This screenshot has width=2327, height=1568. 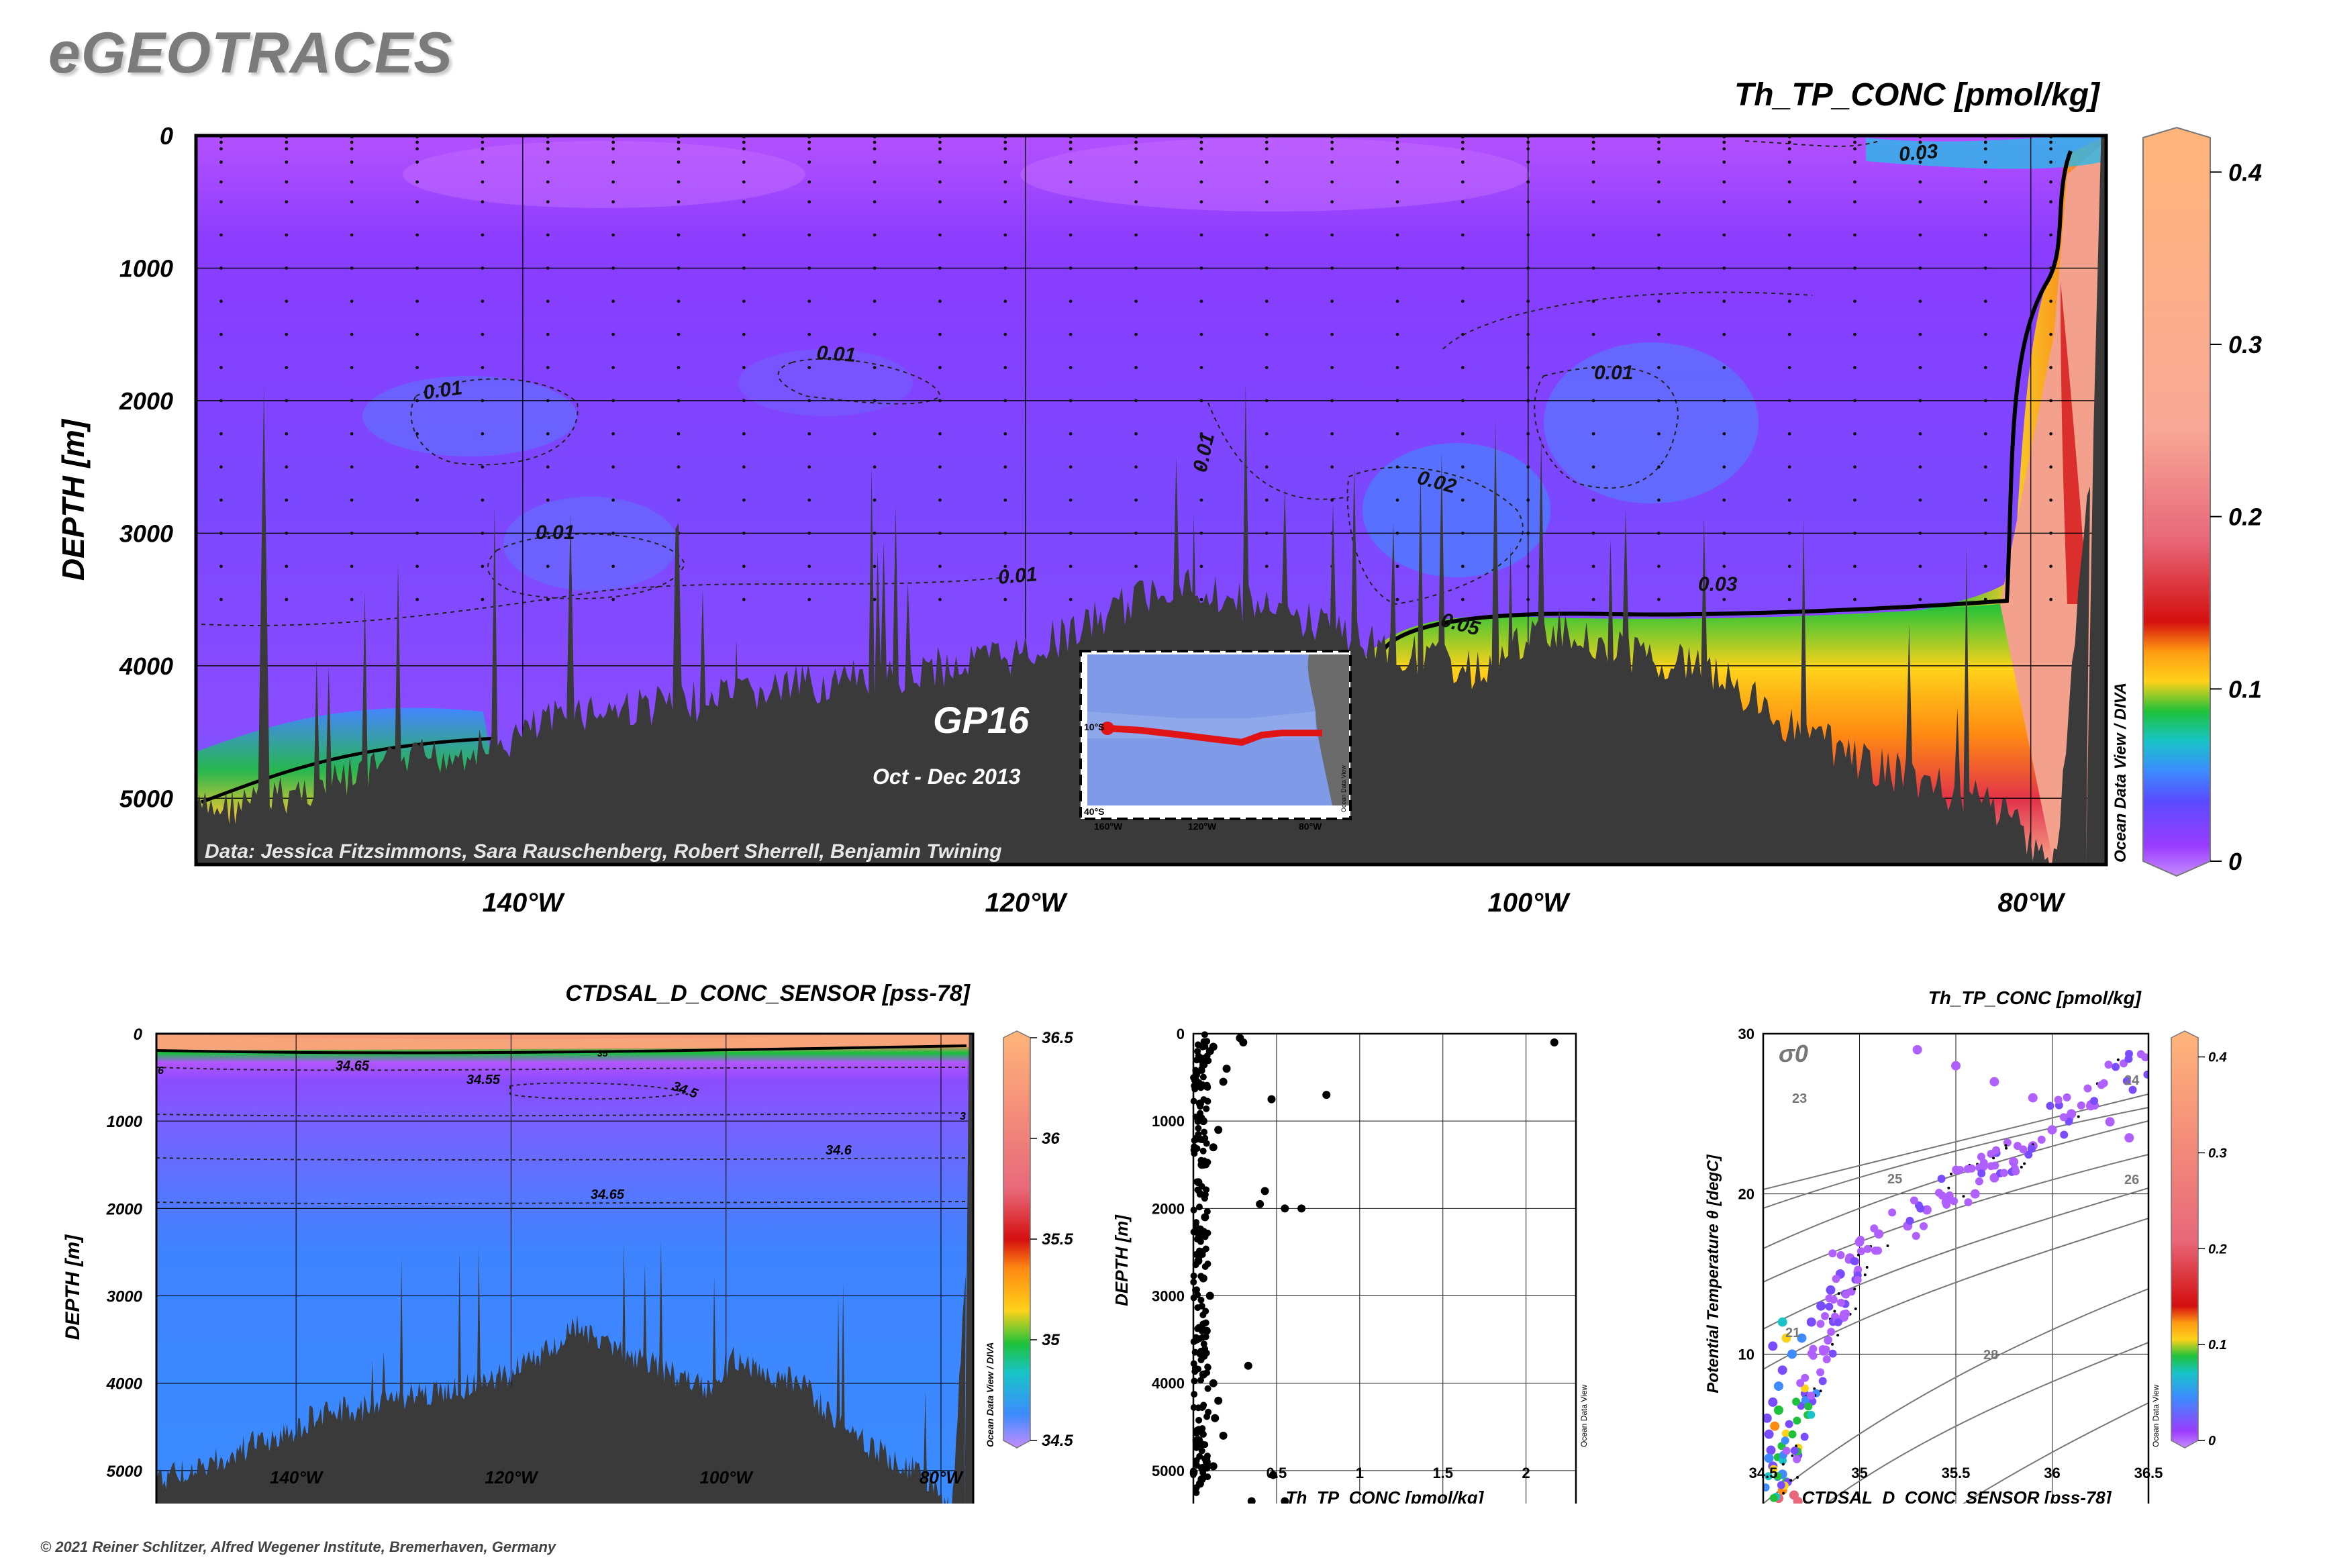 I want to click on x-tick-label: 35.5, so click(x=1956, y=1473).